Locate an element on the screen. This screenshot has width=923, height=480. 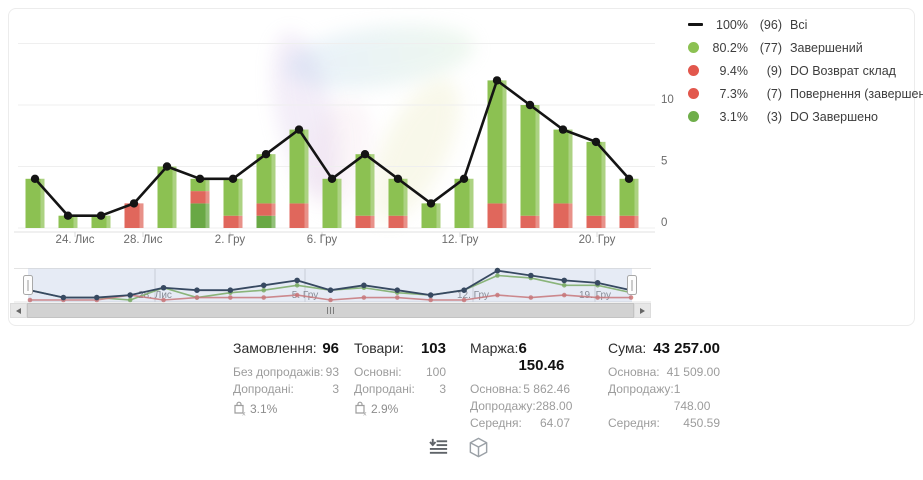
stat-title: Маржа: is located at coordinates (494, 348).